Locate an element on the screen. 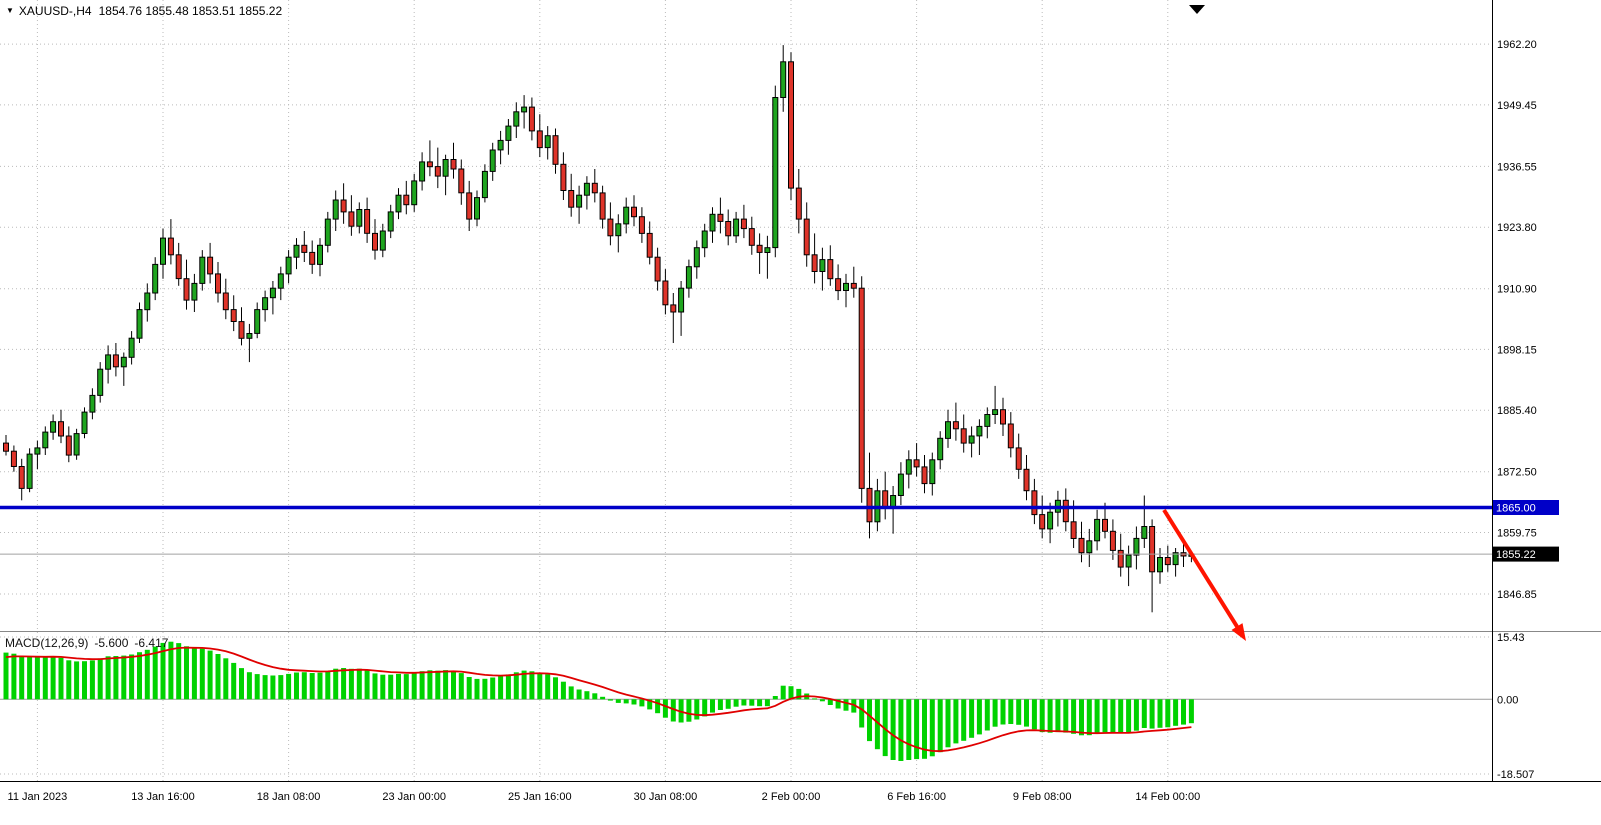 The height and width of the screenshot is (825, 1601). price-axis-label: 1949.45 is located at coordinates (1517, 106).